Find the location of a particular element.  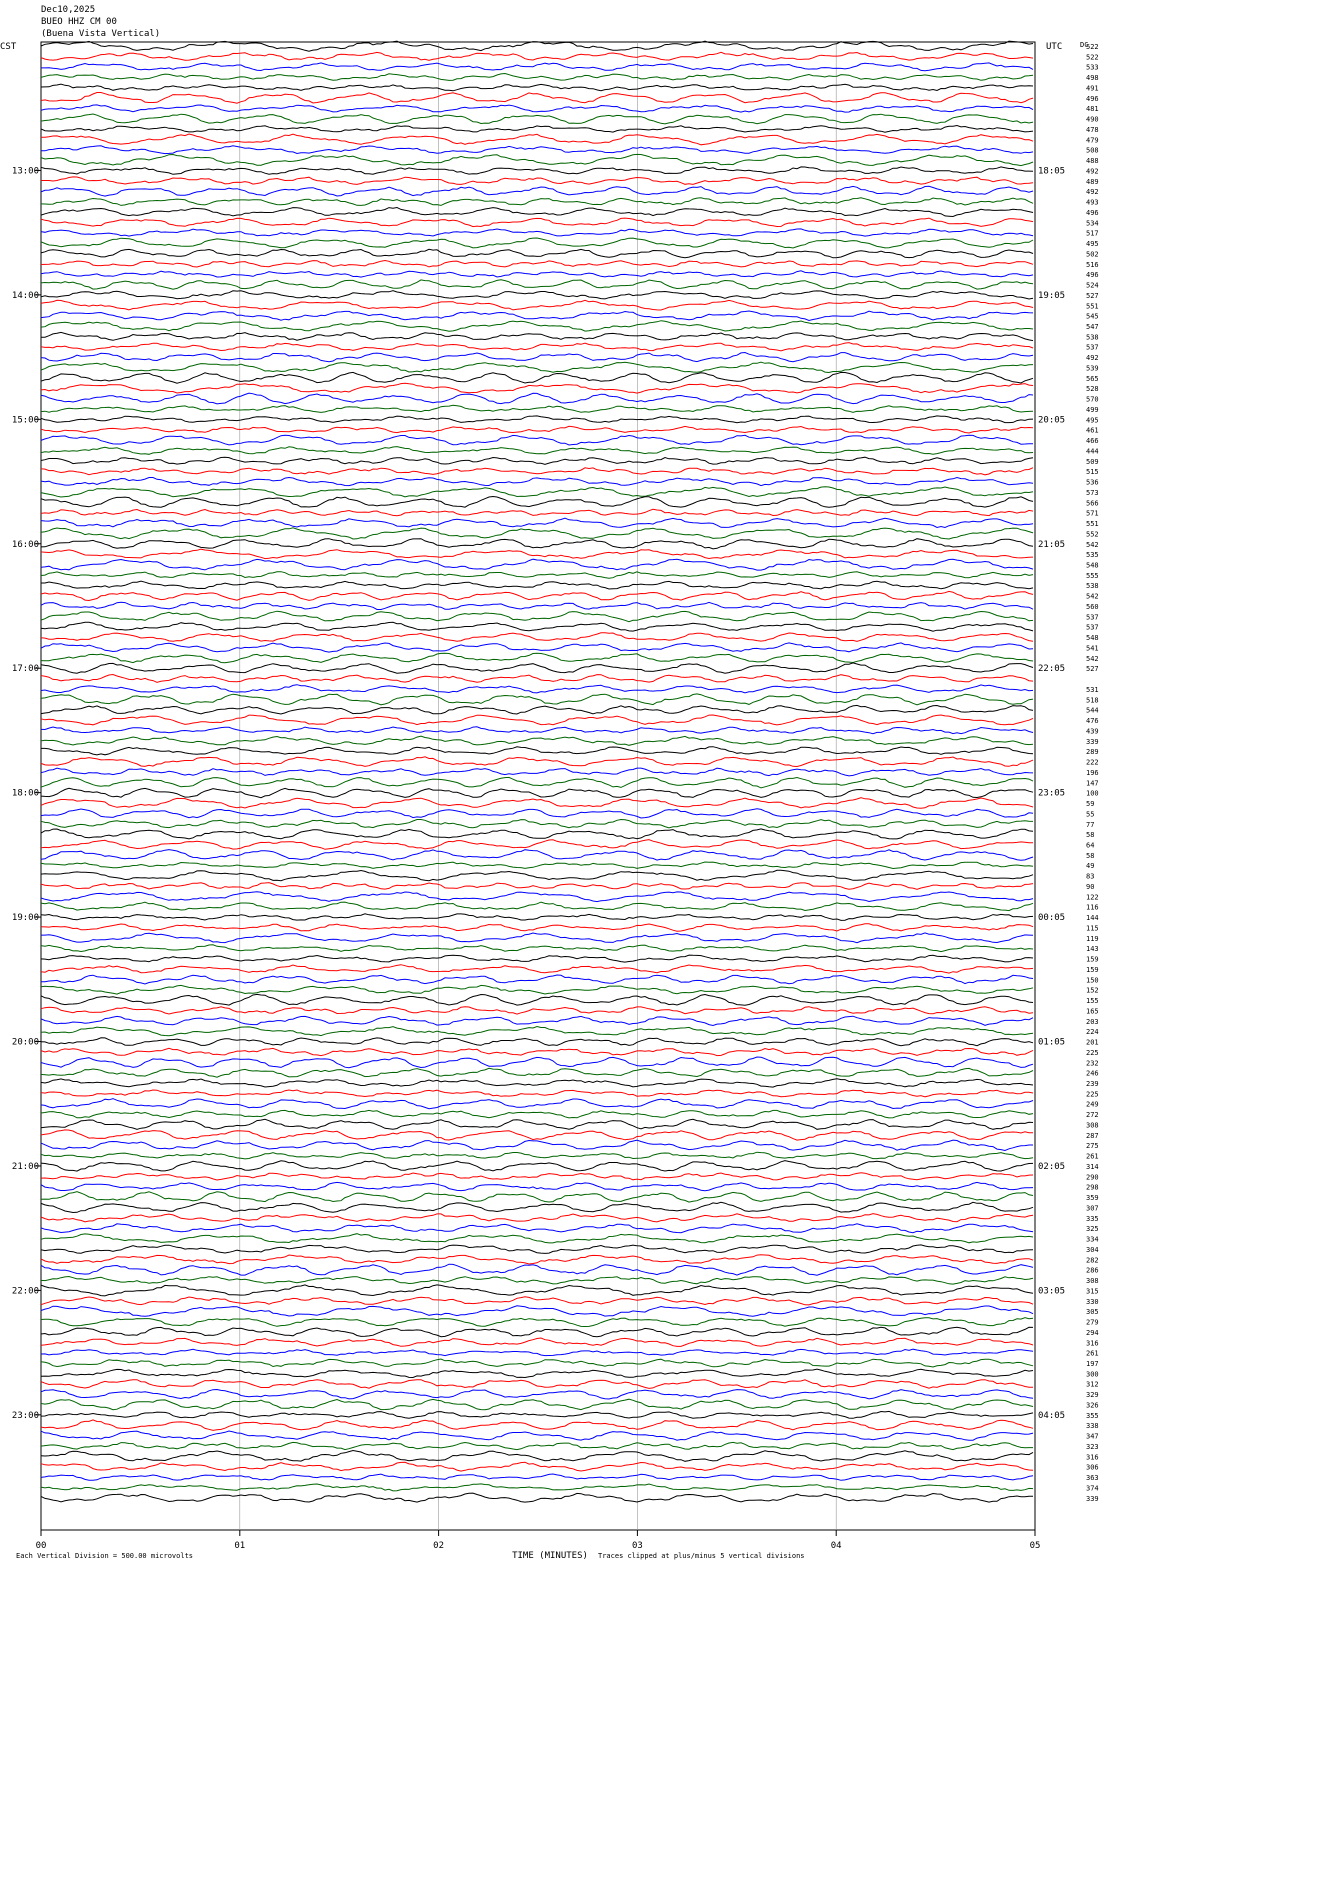

dc-offset: 294 is located at coordinates (1092, 1333).